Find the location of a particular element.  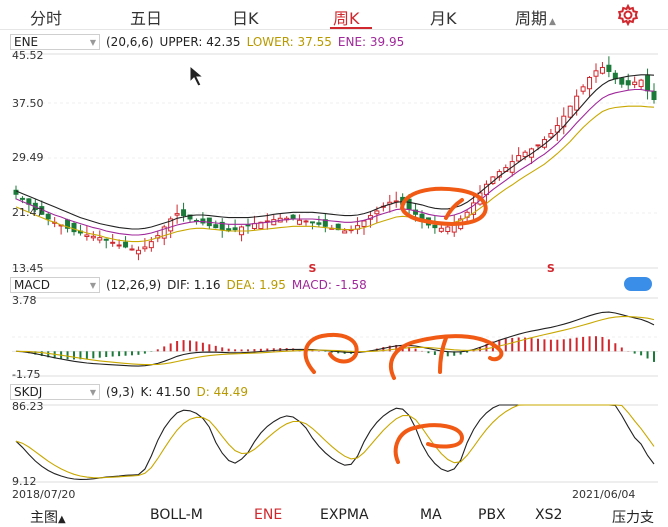

skdj-indicator-row: SKDJ ▼ (9,3) K: 41.50 D: 44.49 is located at coordinates (334, 392).